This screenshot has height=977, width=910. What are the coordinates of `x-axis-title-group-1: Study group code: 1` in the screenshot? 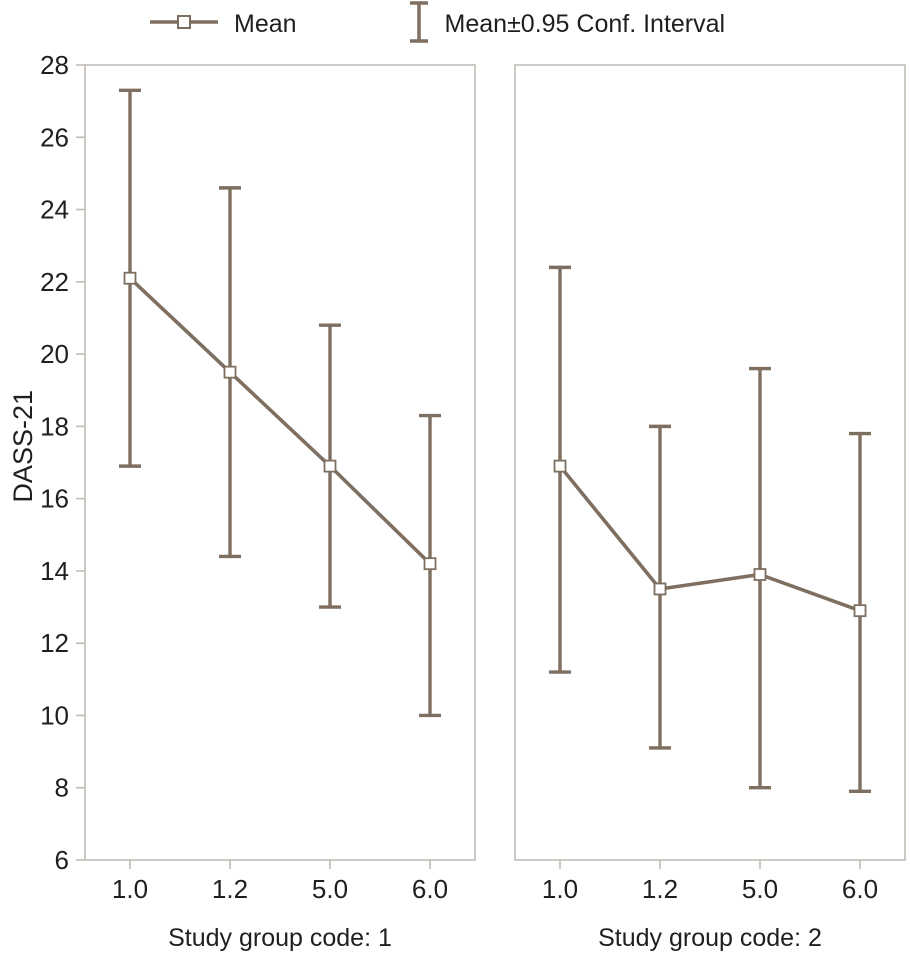 It's located at (280, 938).